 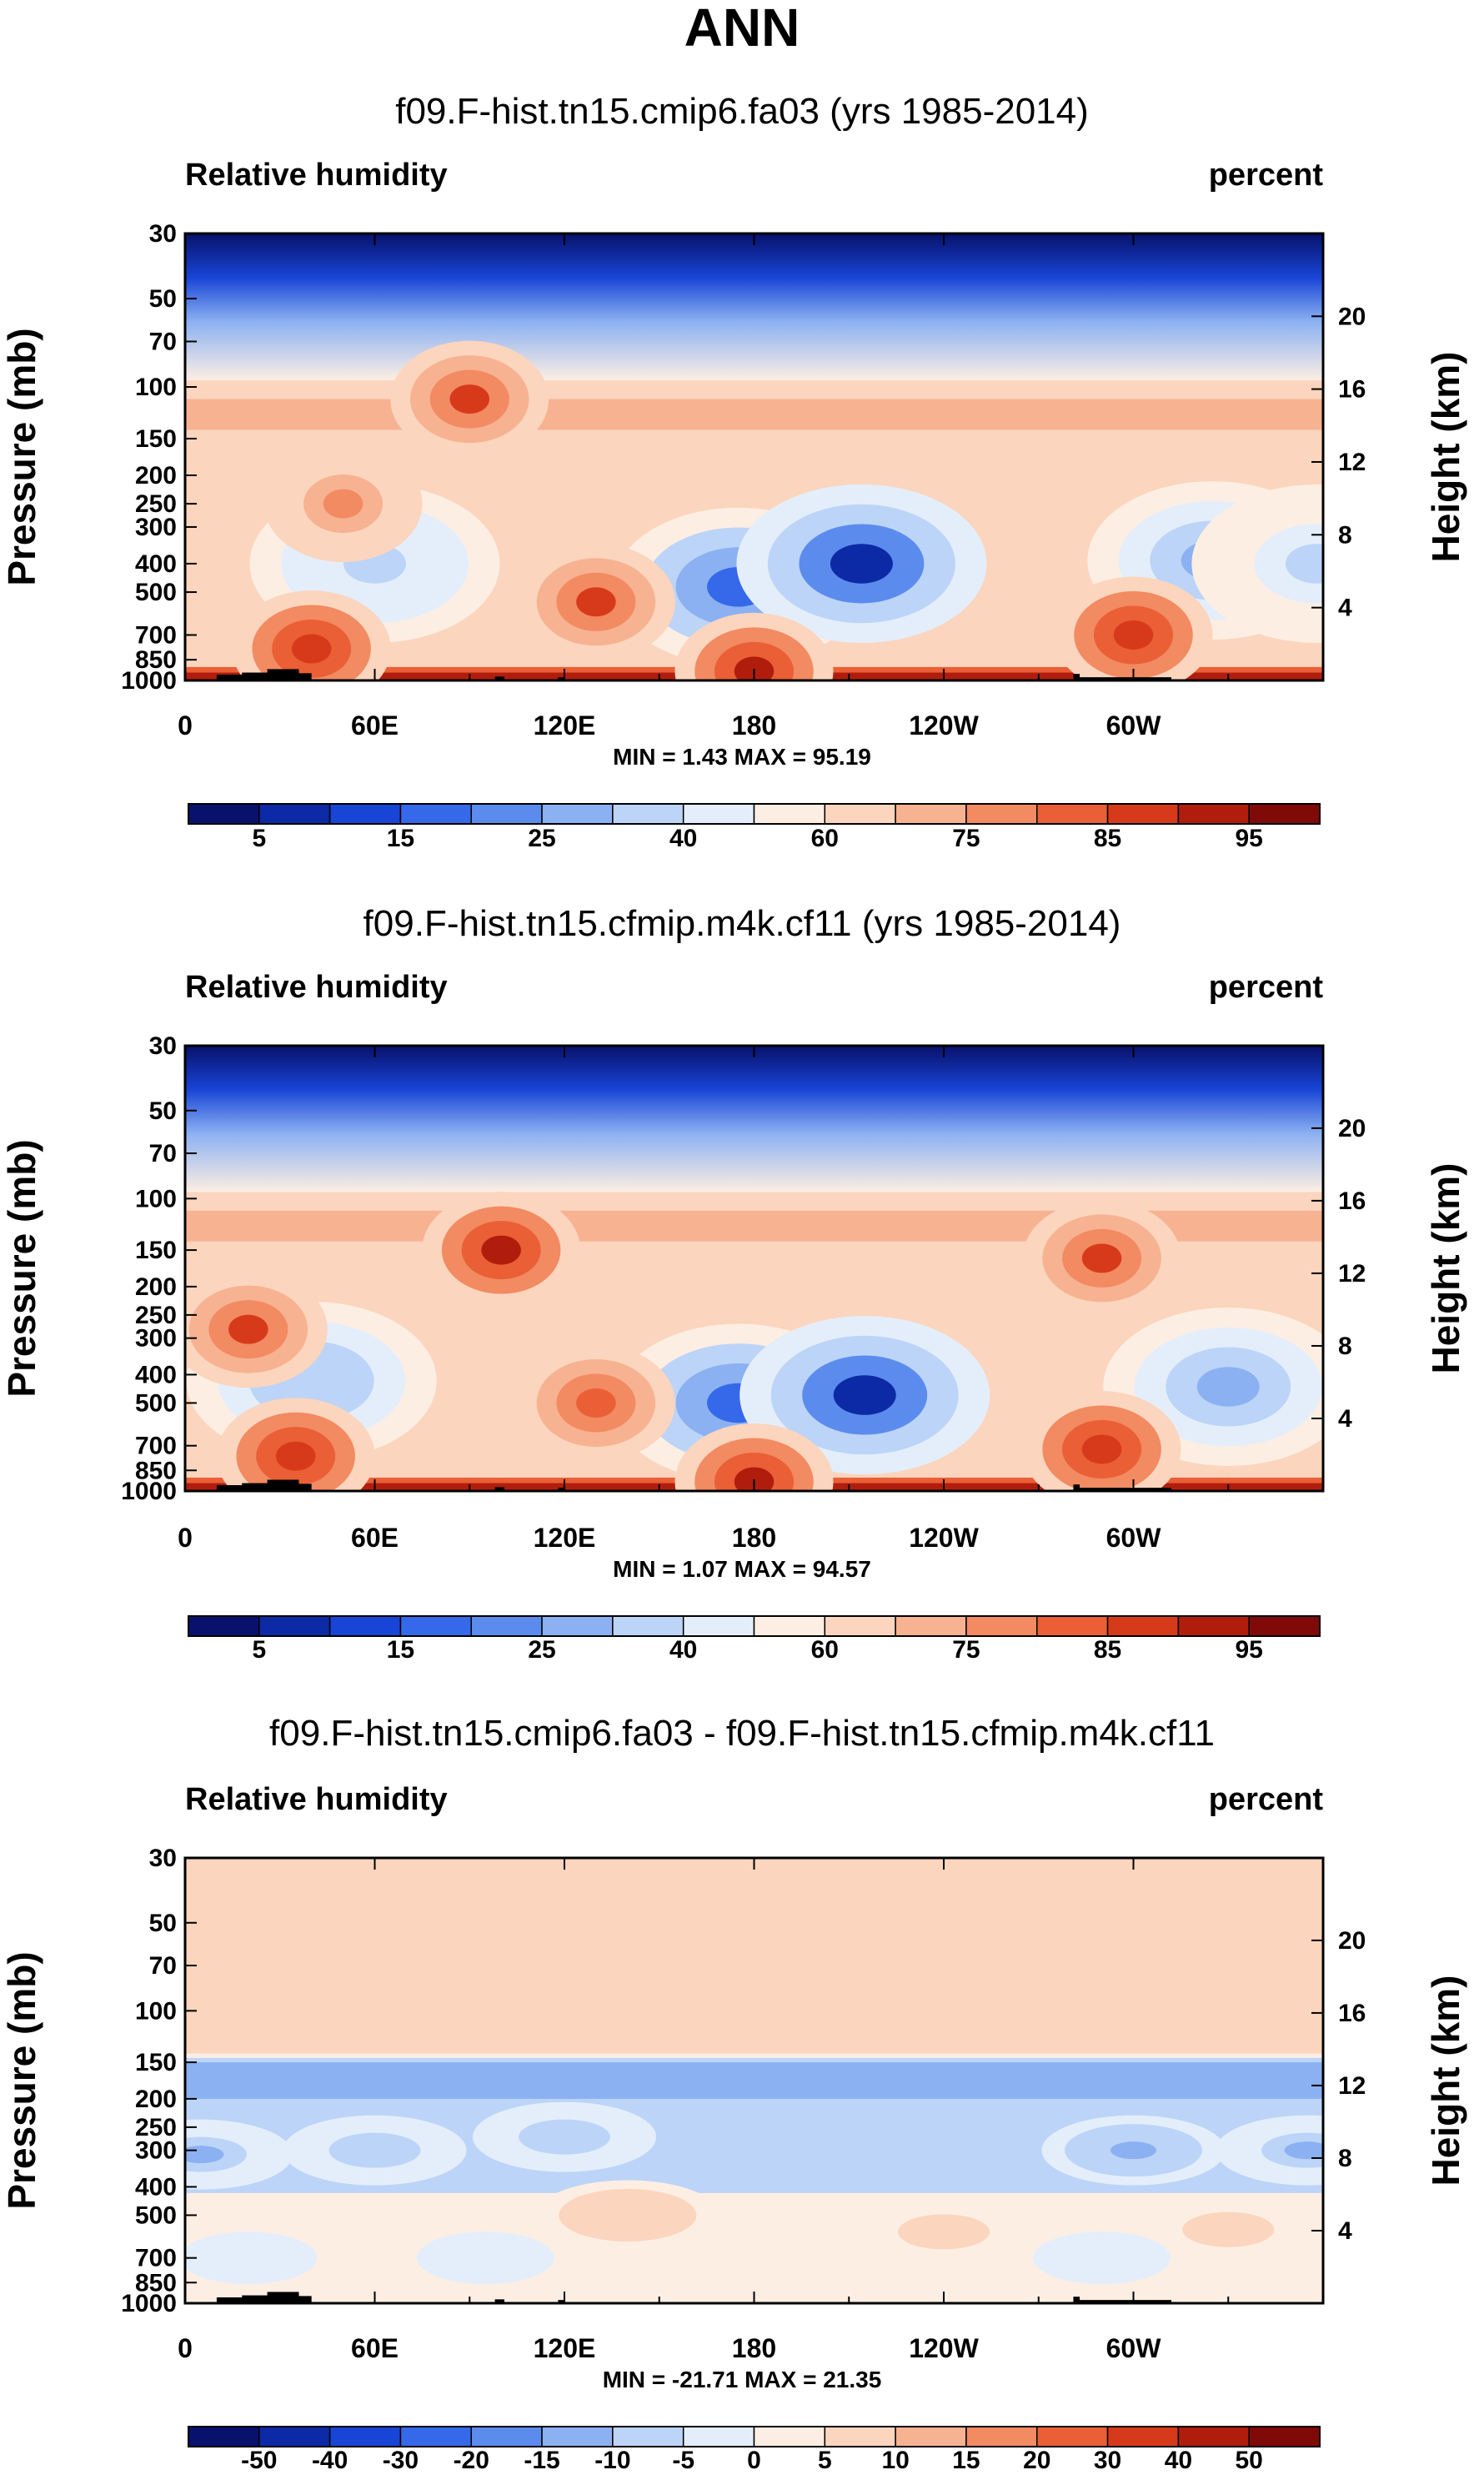 I want to click on colorbar-label: -30, so click(x=401, y=2461).